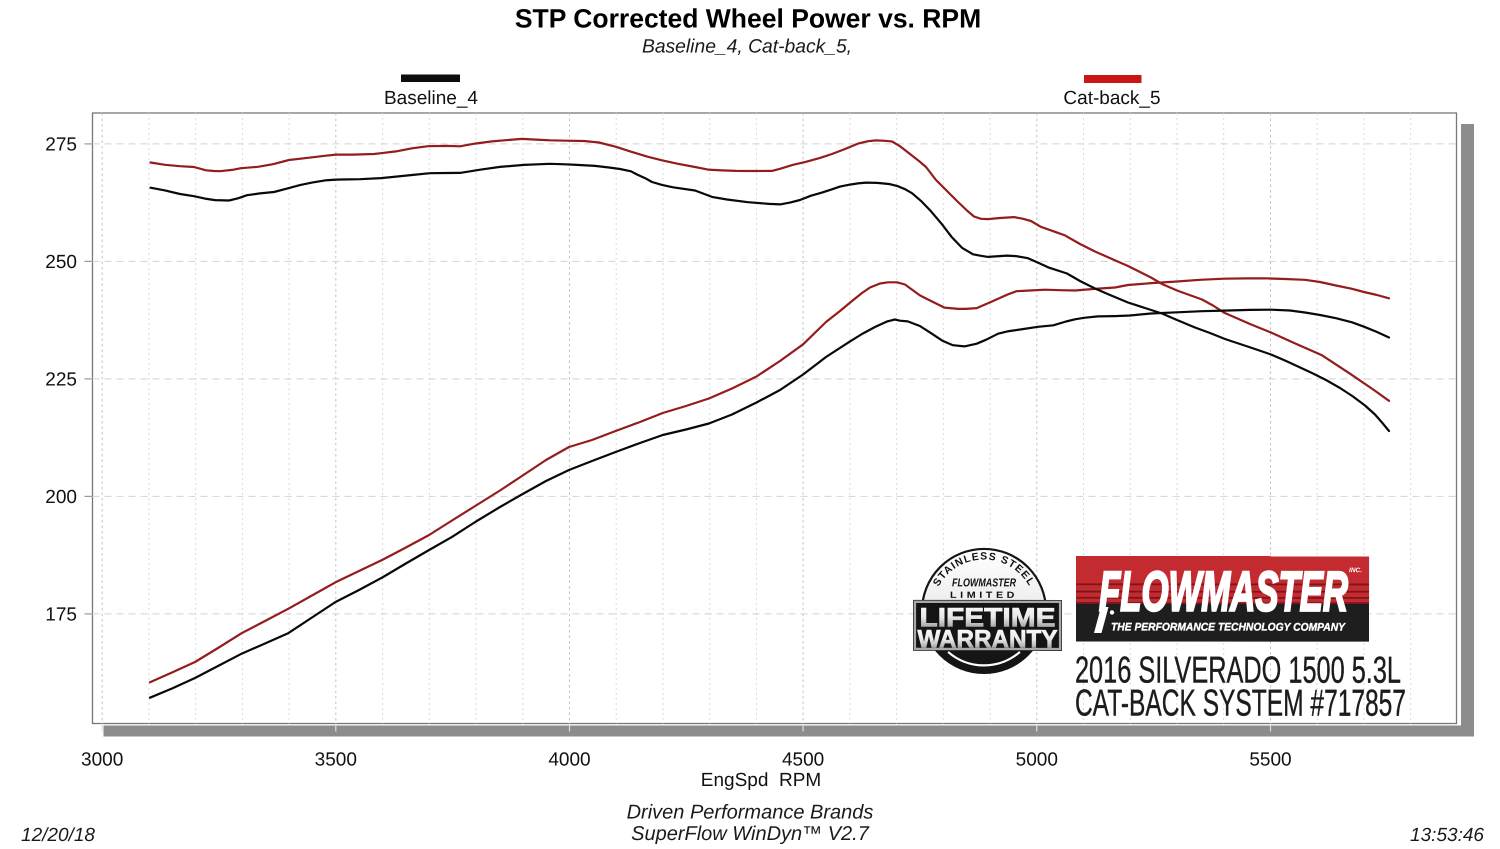  What do you see at coordinates (1240, 702) in the screenshot?
I see `svg-text: CAT-BACK SYSTEM #717857` at bounding box center [1240, 702].